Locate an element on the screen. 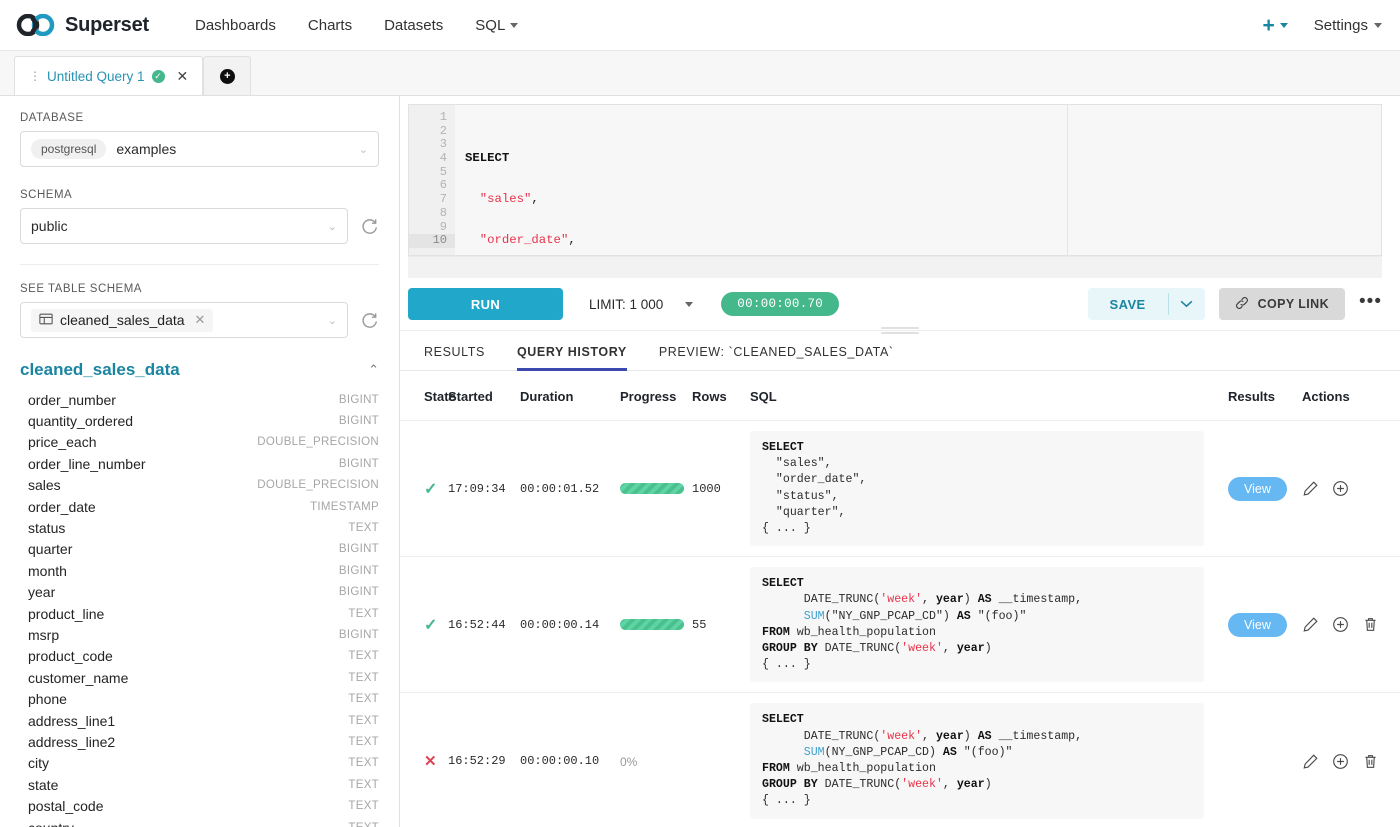 This screenshot has width=1400, height=827. schema-column-row: address_line1 TEXT is located at coordinates (199, 720).